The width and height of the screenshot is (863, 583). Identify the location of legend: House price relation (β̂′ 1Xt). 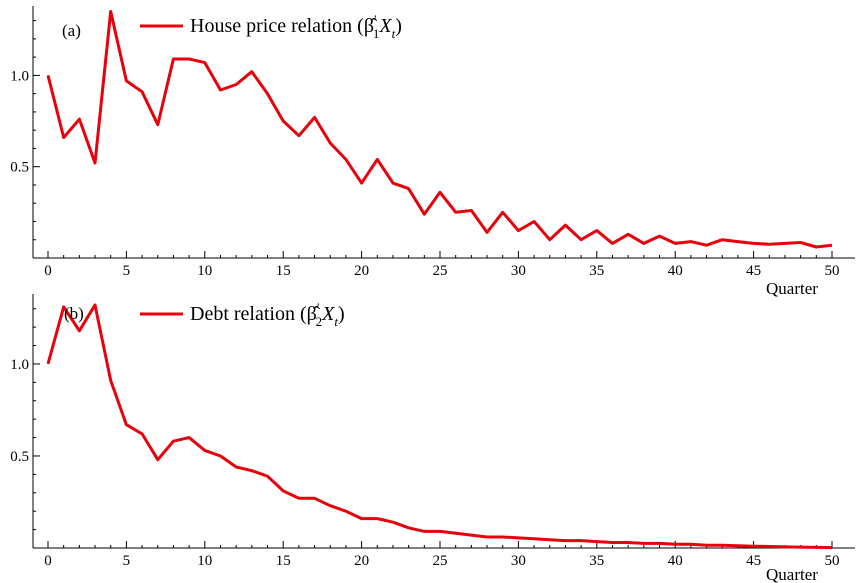
(271, 26).